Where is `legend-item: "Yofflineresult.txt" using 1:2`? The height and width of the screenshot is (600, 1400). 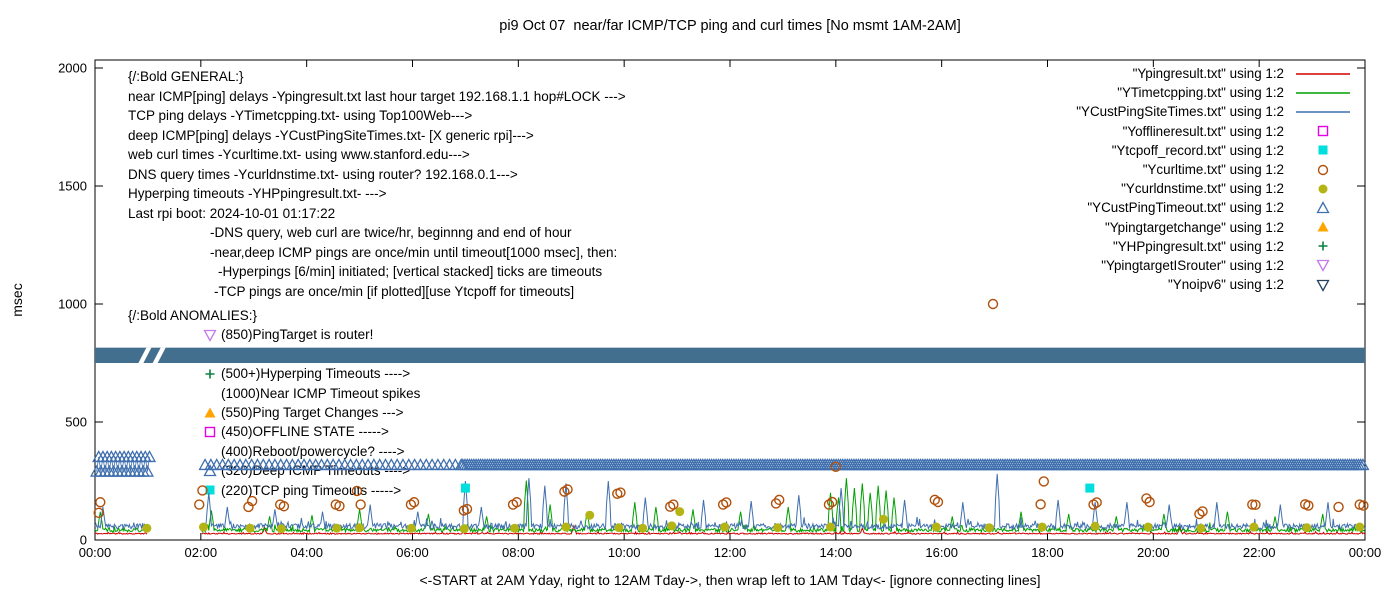 legend-item: "Yofflineresult.txt" using 1:2 is located at coordinates (1215, 131).